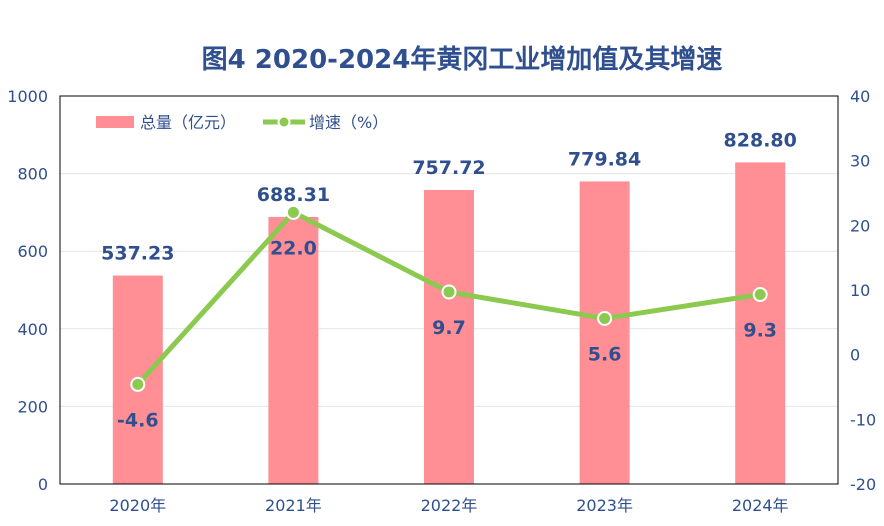 The image size is (884, 526). I want to click on right-y-axis: -20 -10 0 10 20 30 40, so click(863, 290).